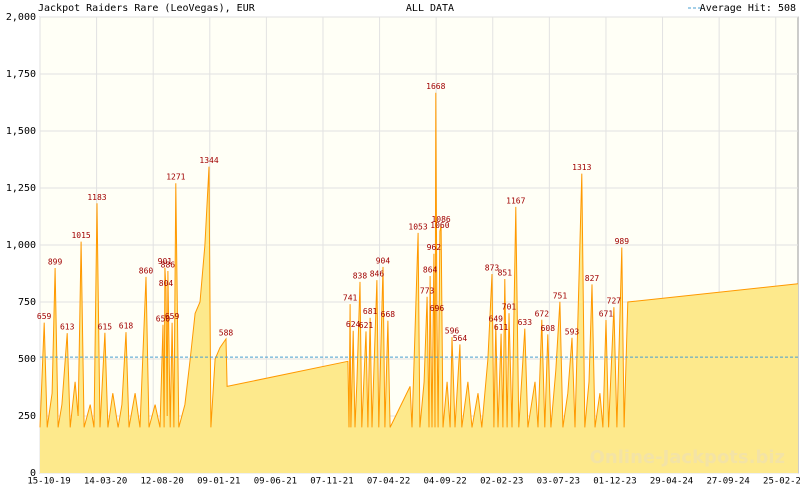 The width and height of the screenshot is (800, 490). What do you see at coordinates (572, 331) in the screenshot?
I see `value-label: 593` at bounding box center [572, 331].